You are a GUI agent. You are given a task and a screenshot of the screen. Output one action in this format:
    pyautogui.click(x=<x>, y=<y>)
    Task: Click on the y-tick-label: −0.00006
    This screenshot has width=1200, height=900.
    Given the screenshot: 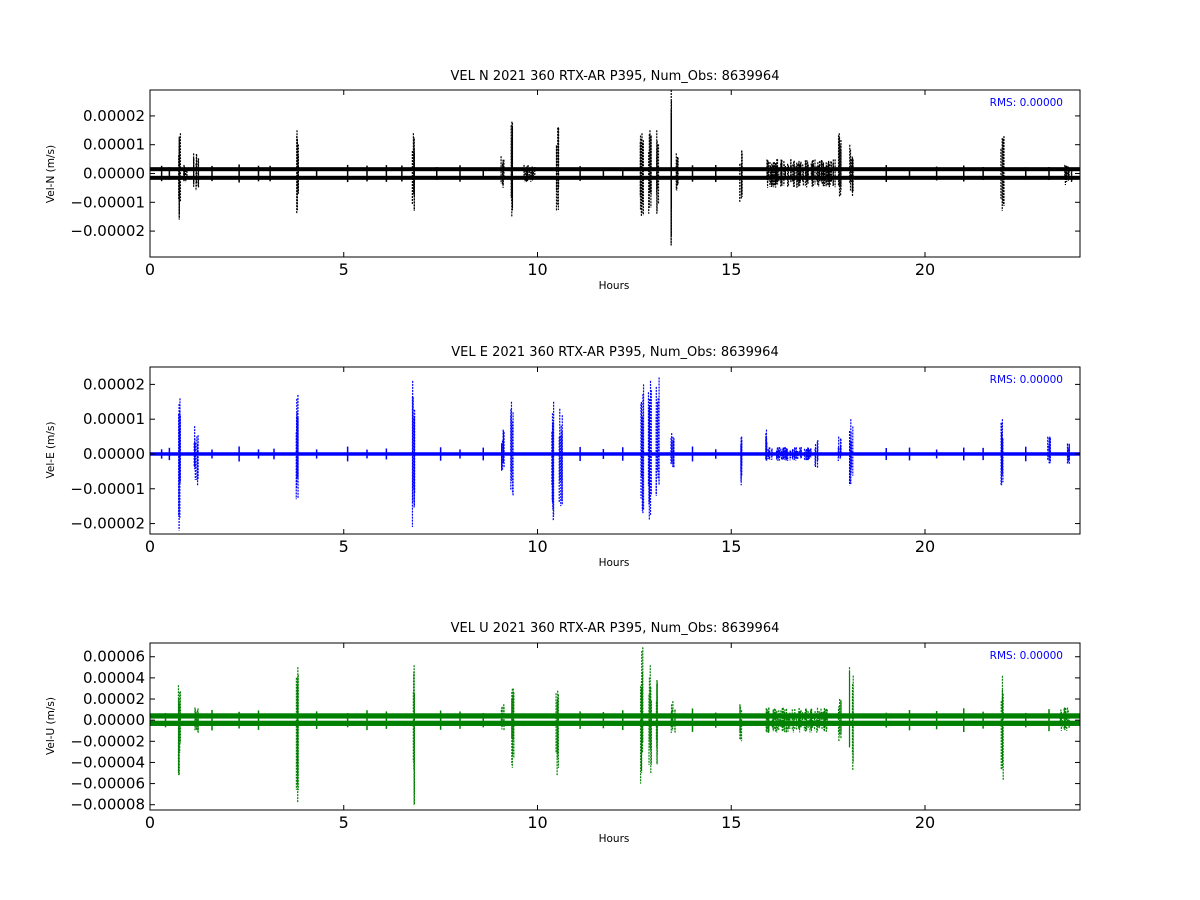 What is the action you would take?
    pyautogui.click(x=107, y=784)
    